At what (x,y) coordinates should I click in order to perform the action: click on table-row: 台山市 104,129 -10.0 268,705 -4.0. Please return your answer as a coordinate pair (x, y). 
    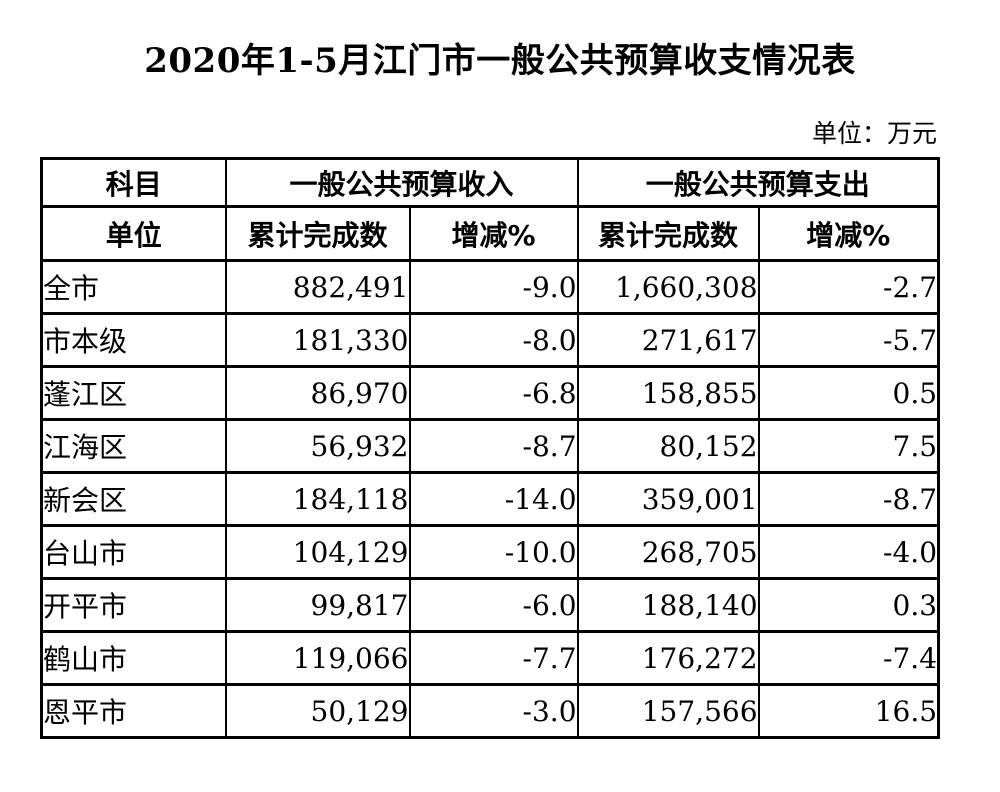
    Looking at the image, I should click on (490, 552).